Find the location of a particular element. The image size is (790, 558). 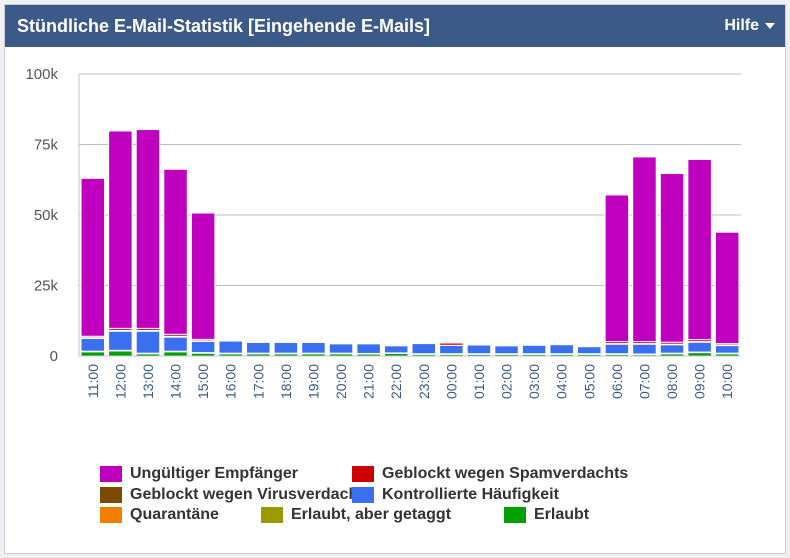

legend-label: Geblockt wegen Spamverdachts is located at coordinates (505, 473).